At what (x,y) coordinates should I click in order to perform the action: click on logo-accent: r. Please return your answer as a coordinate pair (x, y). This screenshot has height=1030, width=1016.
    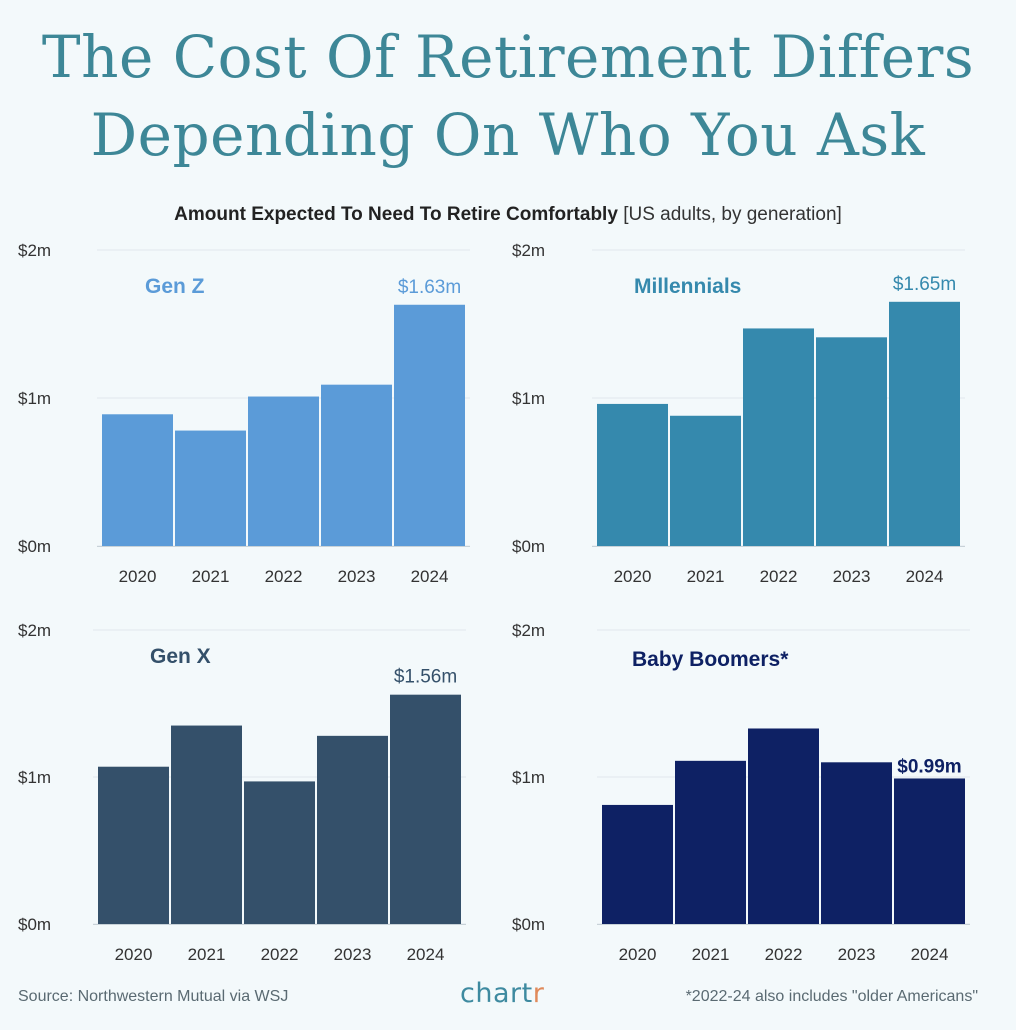
    Looking at the image, I should click on (538, 993).